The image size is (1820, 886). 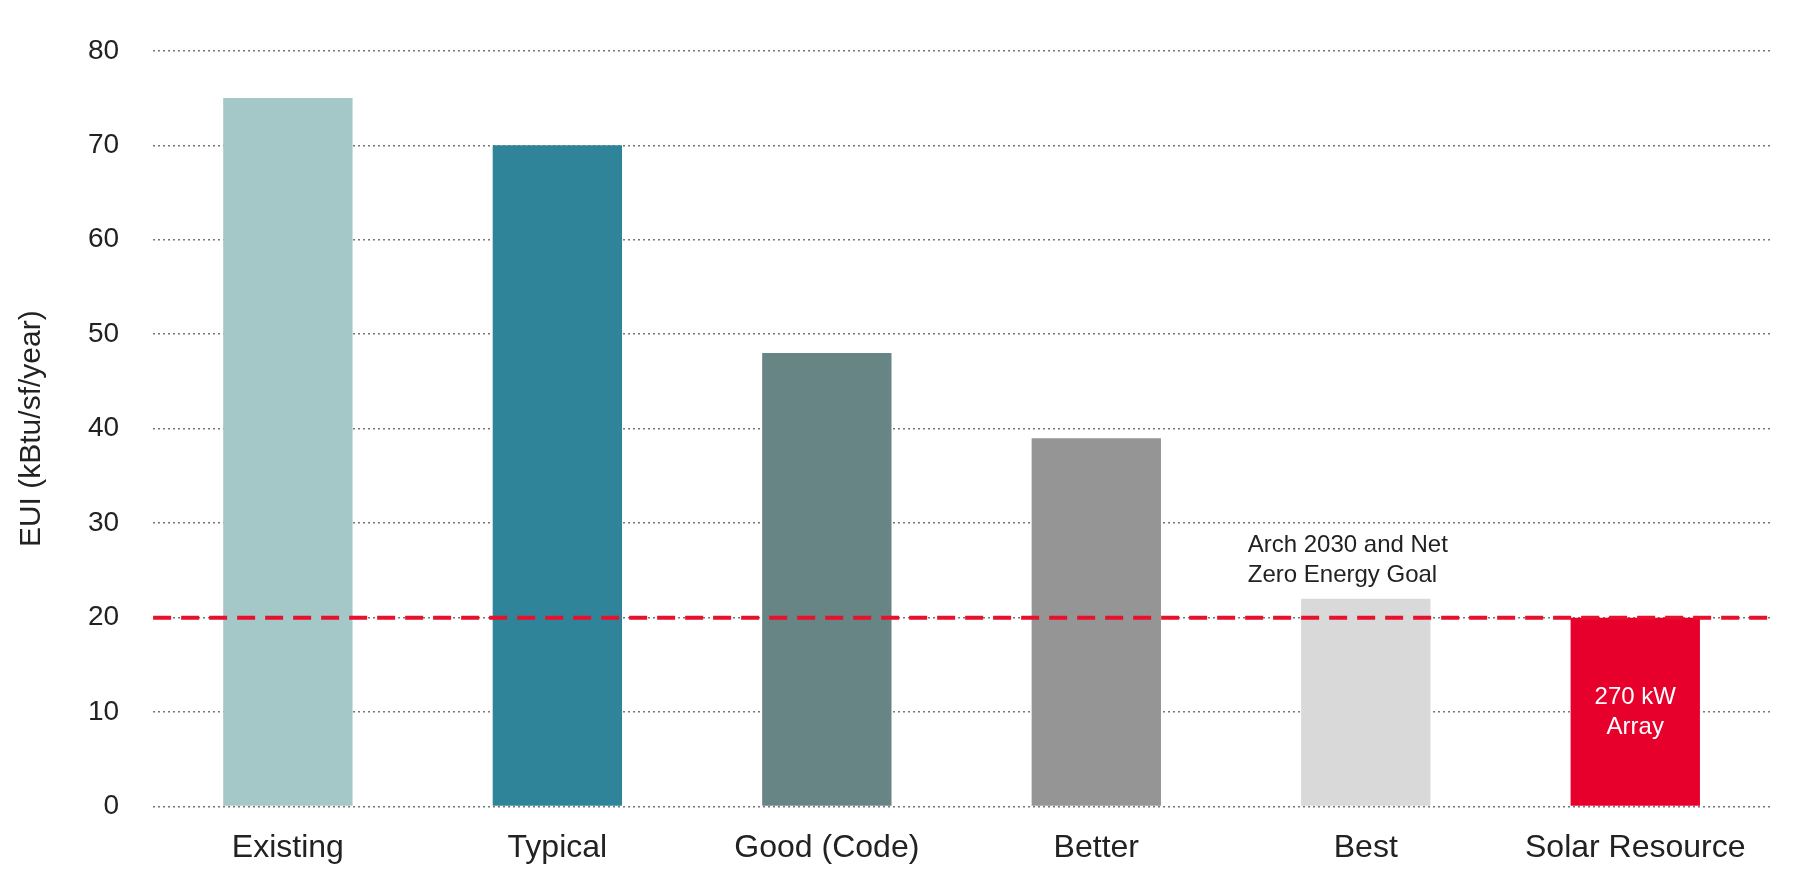 I want to click on y-tick-label: 60, so click(x=103, y=238).